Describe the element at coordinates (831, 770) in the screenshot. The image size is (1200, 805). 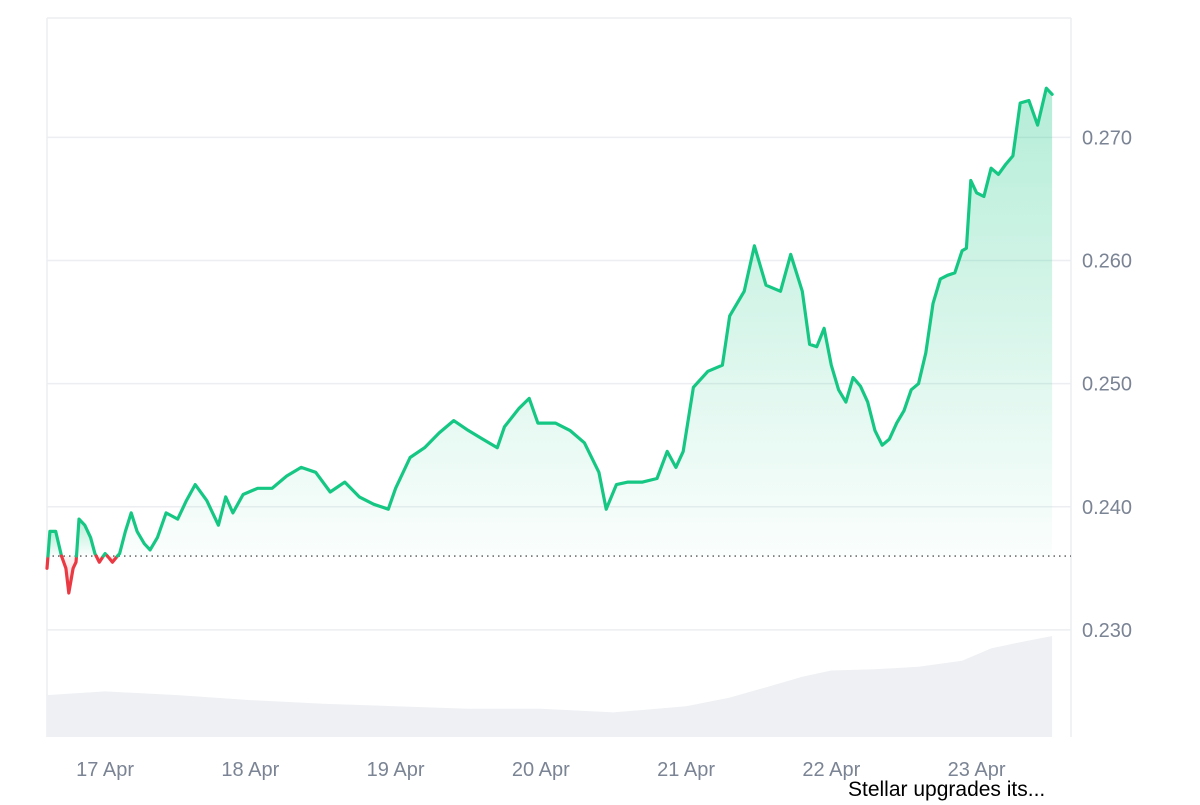
I see `x-tick-label: 22 Apr` at that location.